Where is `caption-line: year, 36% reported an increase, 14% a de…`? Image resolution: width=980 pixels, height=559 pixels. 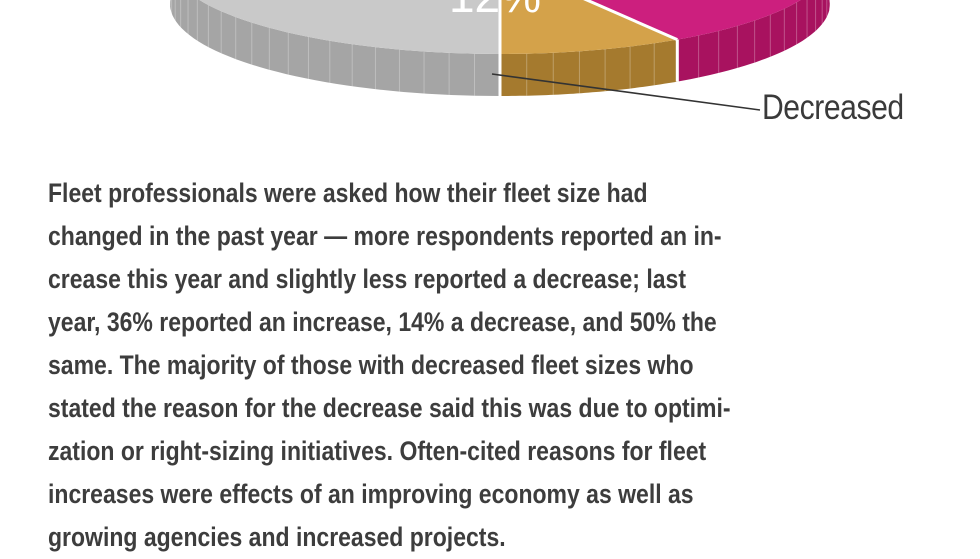 caption-line: year, 36% reported an increase, 14% a de… is located at coordinates (382, 322).